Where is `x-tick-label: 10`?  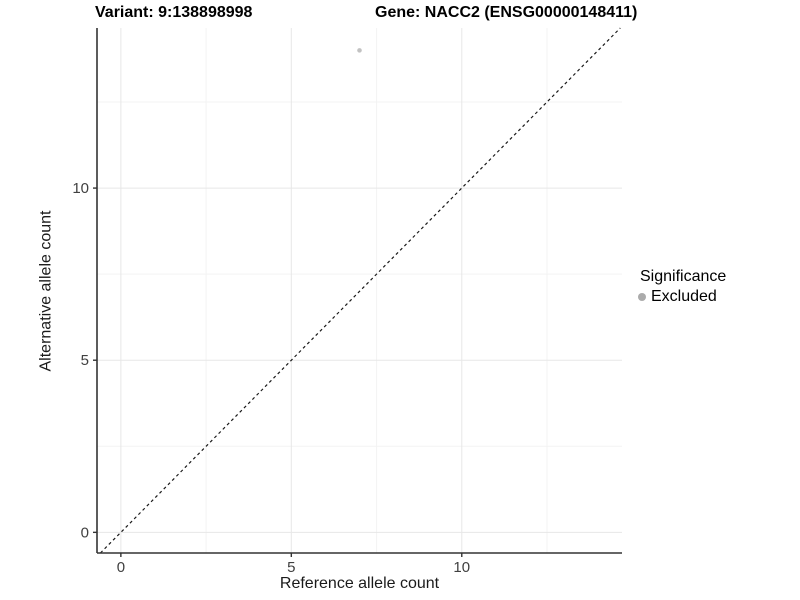
x-tick-label: 10 is located at coordinates (461, 567).